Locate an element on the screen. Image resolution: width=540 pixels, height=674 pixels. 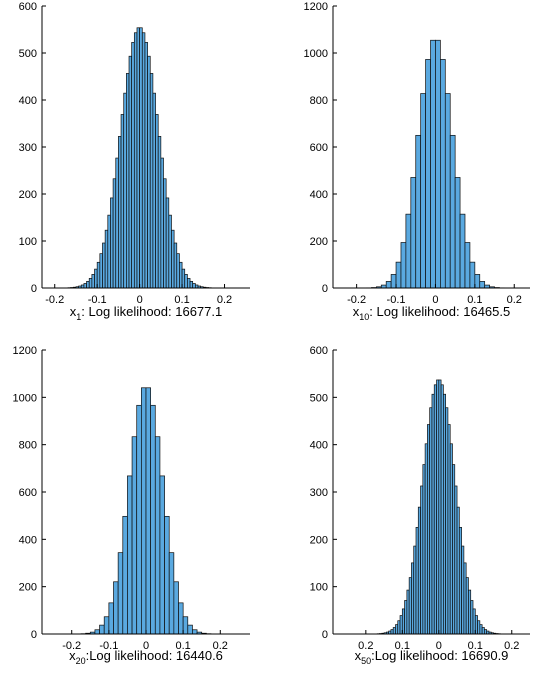
x-axis-label: x20:Log likelihood: 16440.6 is located at coordinates (146, 657).